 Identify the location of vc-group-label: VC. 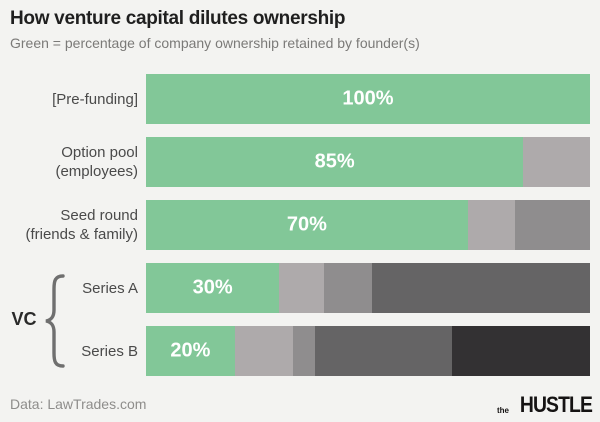
(24, 319).